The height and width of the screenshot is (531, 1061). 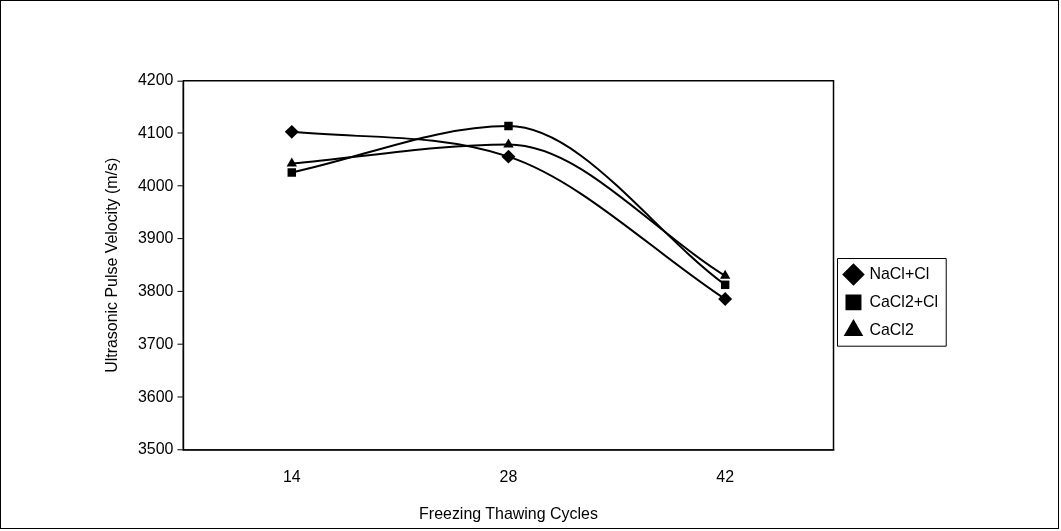 I want to click on x-axis-title: Freezing Thawing Cycles, so click(x=508, y=513).